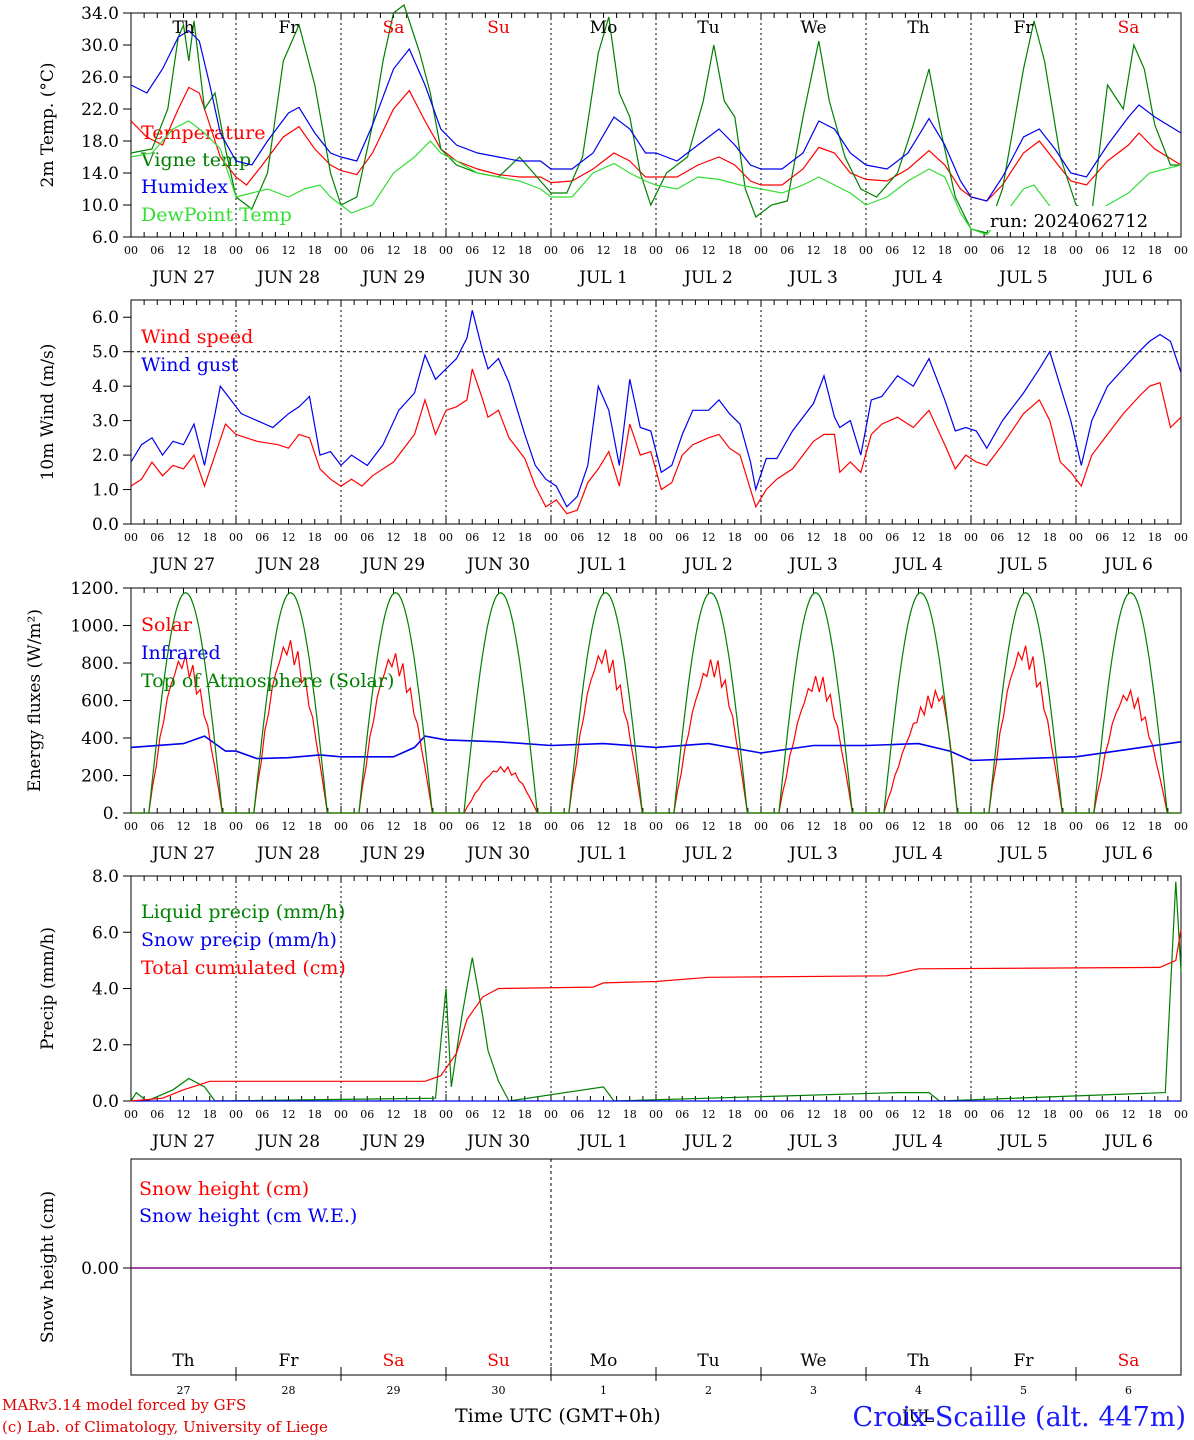  Describe the element at coordinates (918, 1390) in the screenshot. I see `day-number-label: 4` at that location.